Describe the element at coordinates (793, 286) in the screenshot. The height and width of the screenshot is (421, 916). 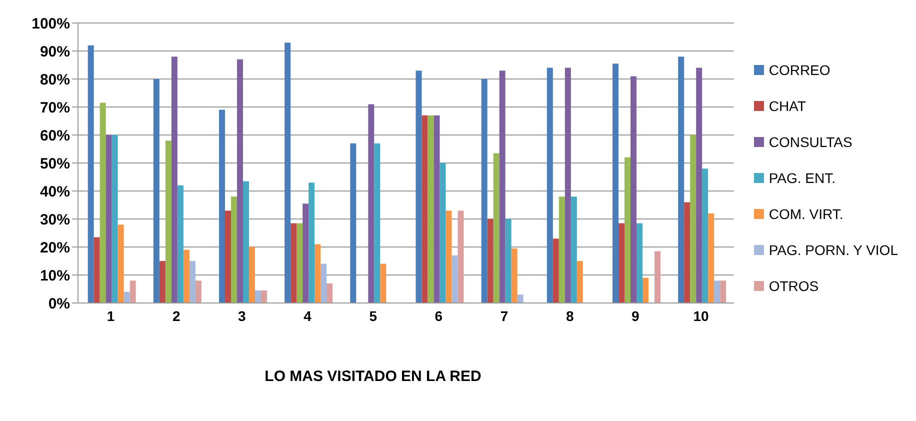
I see `legend-label: OTROS` at that location.